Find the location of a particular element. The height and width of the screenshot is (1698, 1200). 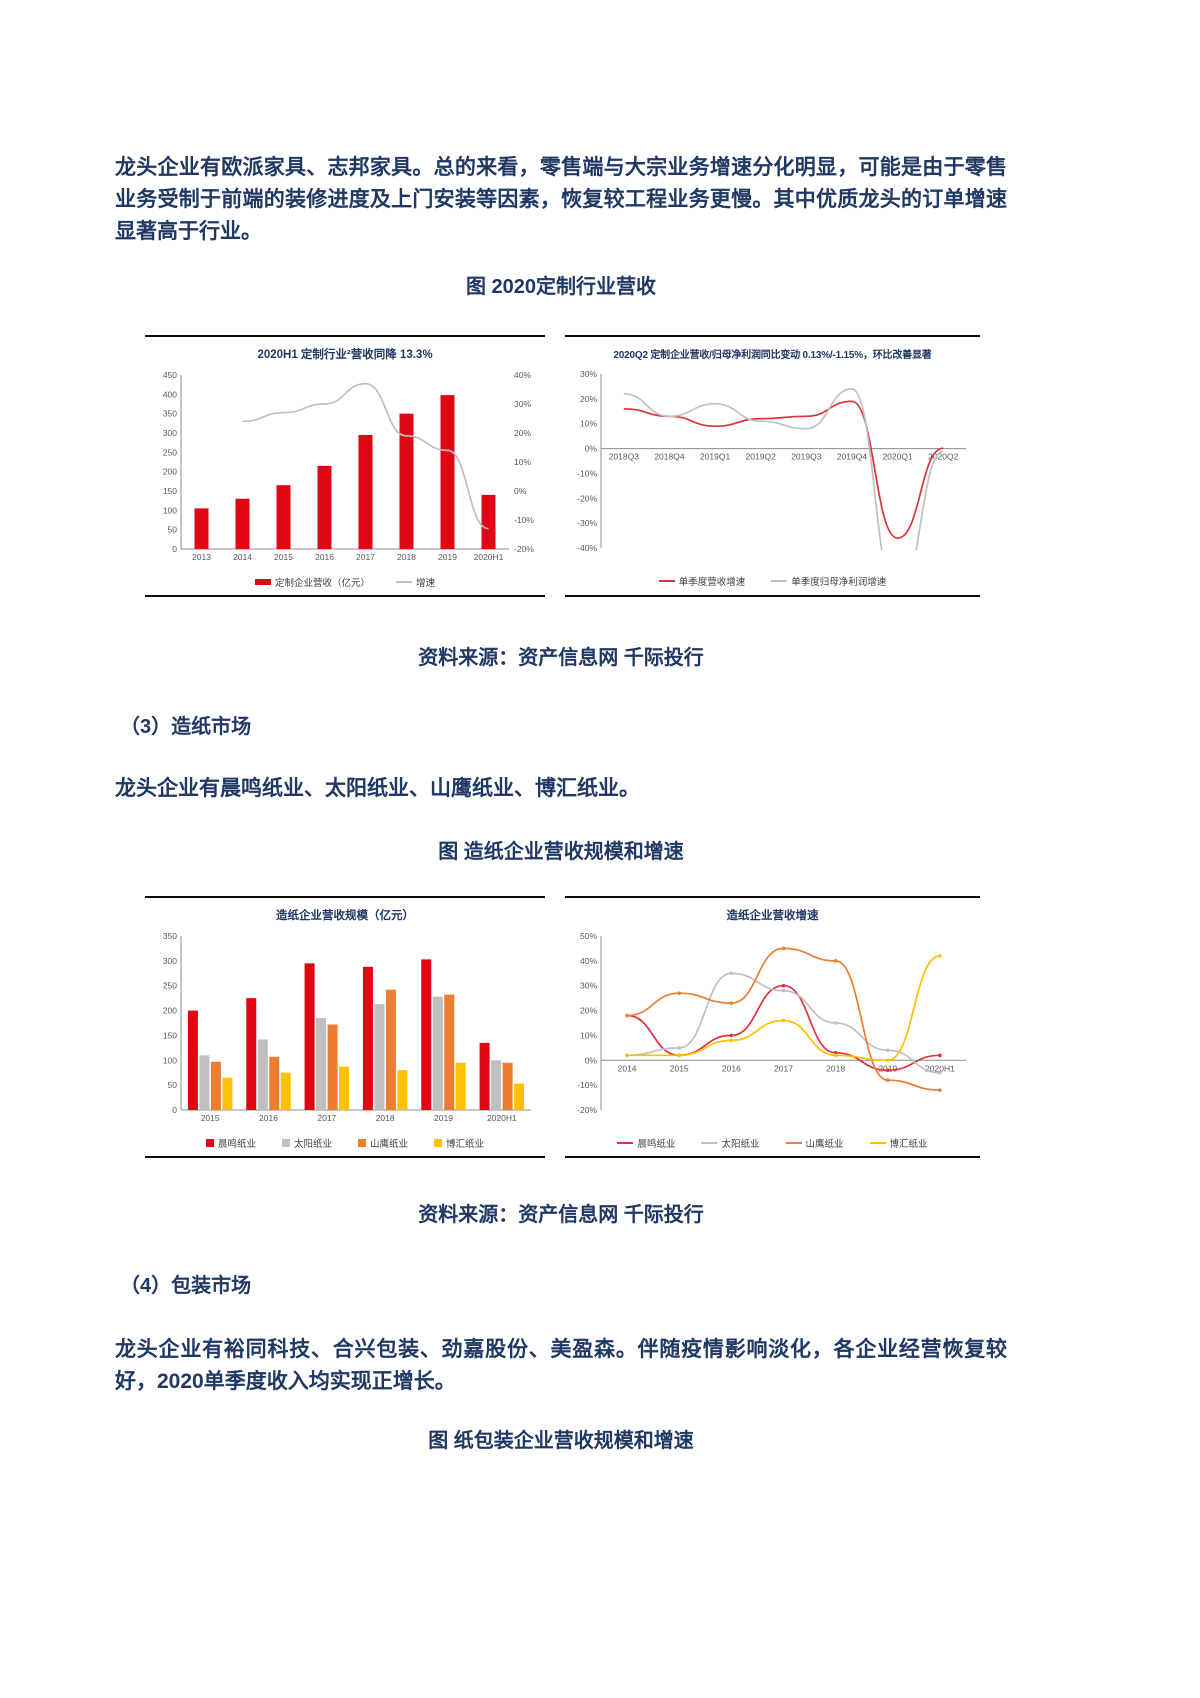

legend-item: 单季度营收增速 is located at coordinates (702, 581).